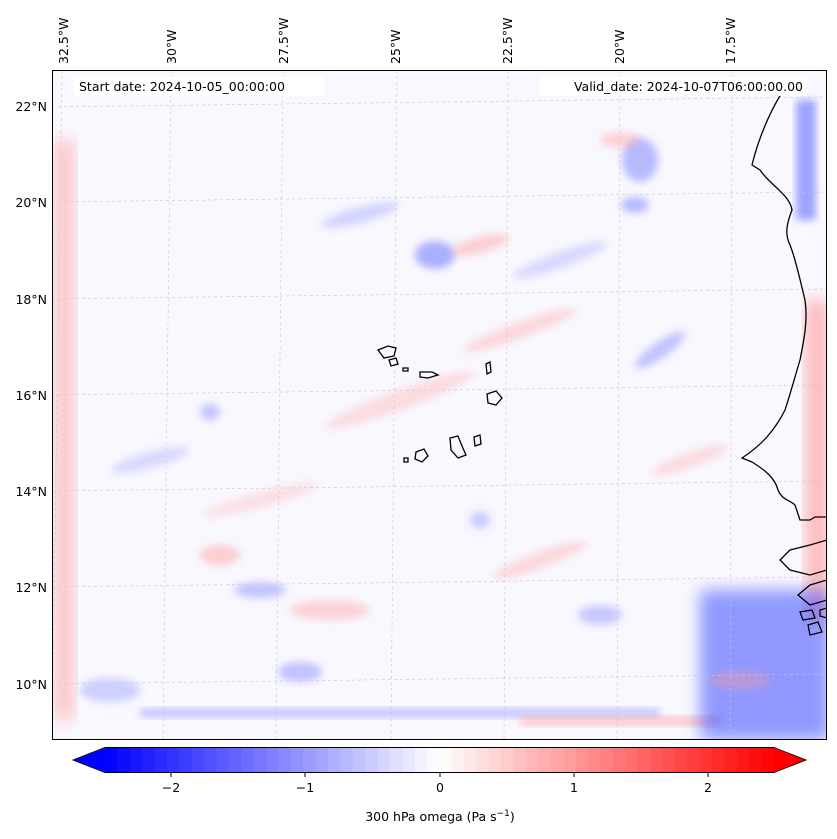 Image resolution: width=837 pixels, height=839 pixels. Describe the element at coordinates (64, 430) in the screenshot. I see `omega-band-west` at that location.